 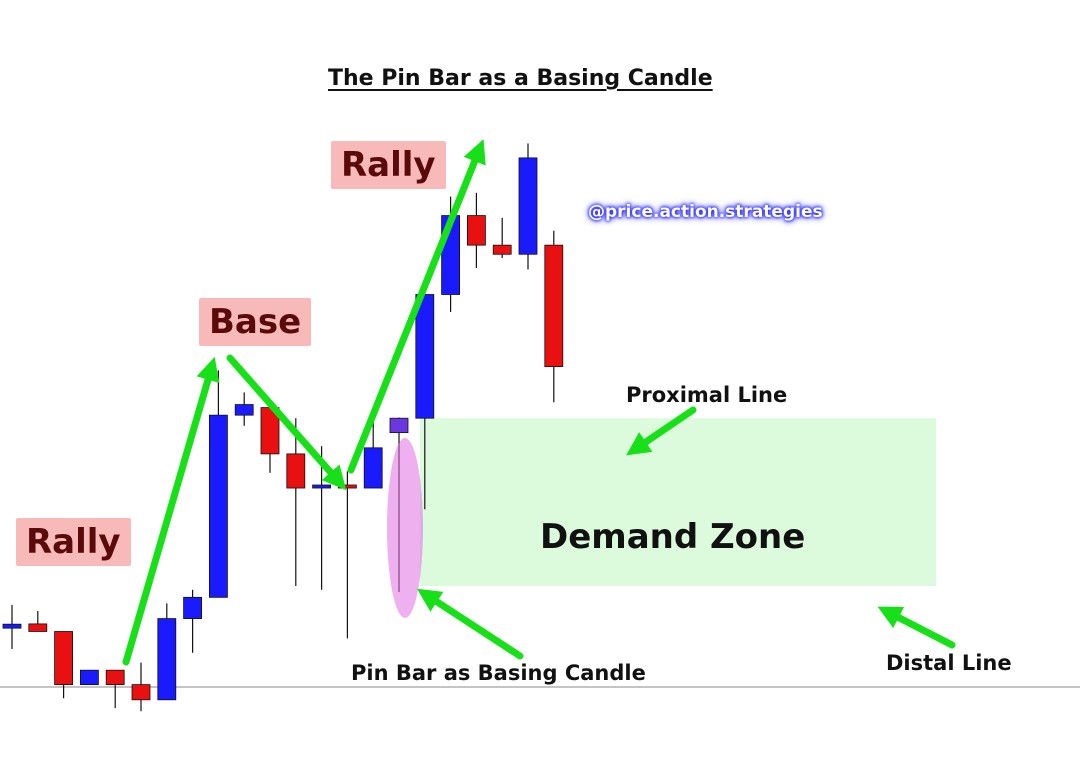 What do you see at coordinates (520, 78) in the screenshot?
I see `chart-title: The Pin Bar as a Basing Candle` at bounding box center [520, 78].